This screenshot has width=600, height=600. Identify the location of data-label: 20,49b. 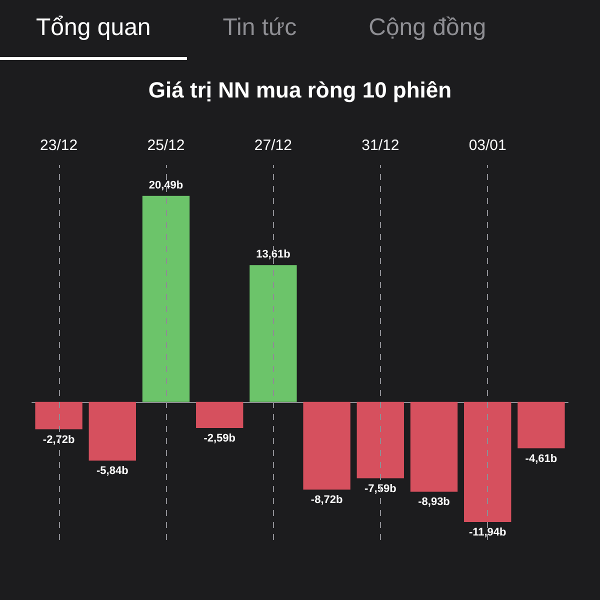
(166, 185).